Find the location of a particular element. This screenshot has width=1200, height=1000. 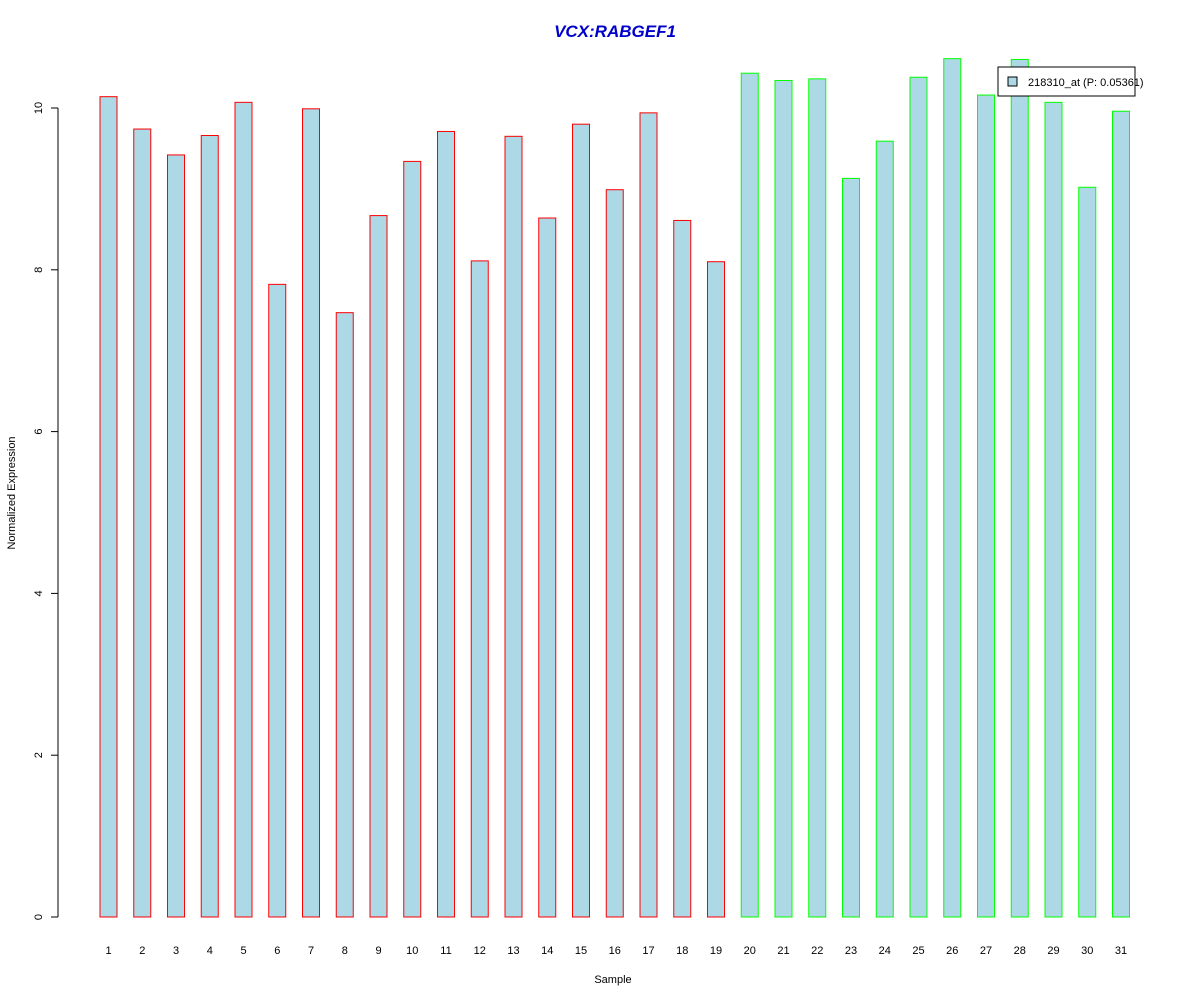

y-tick-label: 10 is located at coordinates (39, 108).